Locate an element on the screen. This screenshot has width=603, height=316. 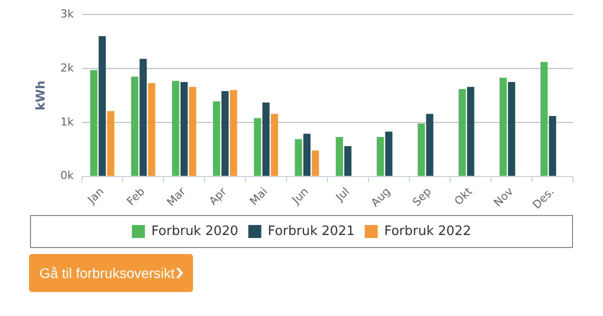
x-tick-label: Okt is located at coordinates (464, 196).